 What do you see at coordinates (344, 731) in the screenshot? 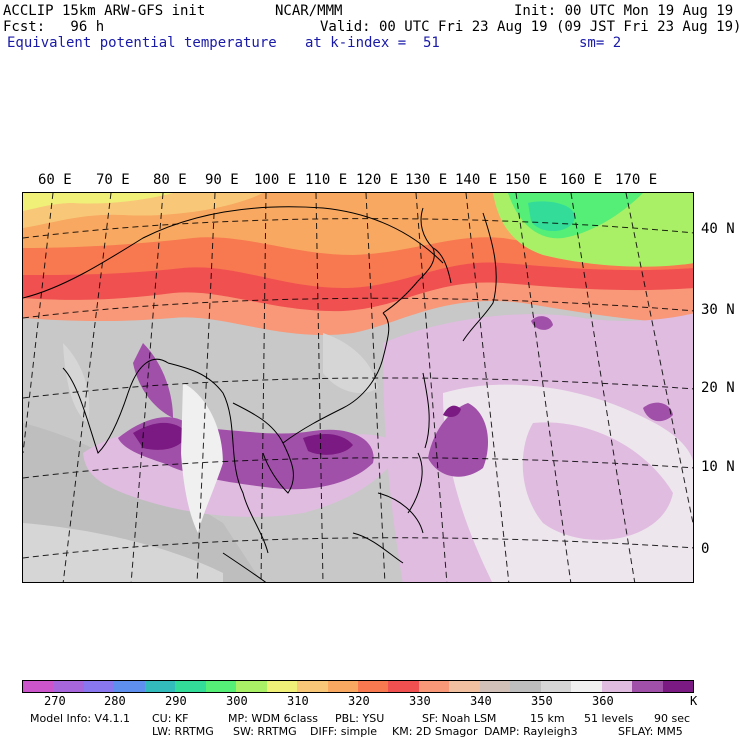
I see `footer-diff: DIFF: simple` at bounding box center [344, 731].